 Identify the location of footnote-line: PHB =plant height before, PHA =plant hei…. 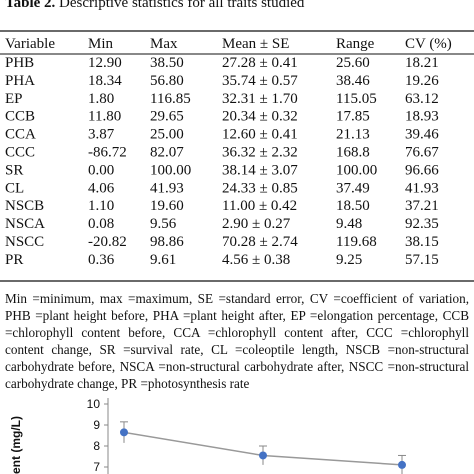
(237, 315).